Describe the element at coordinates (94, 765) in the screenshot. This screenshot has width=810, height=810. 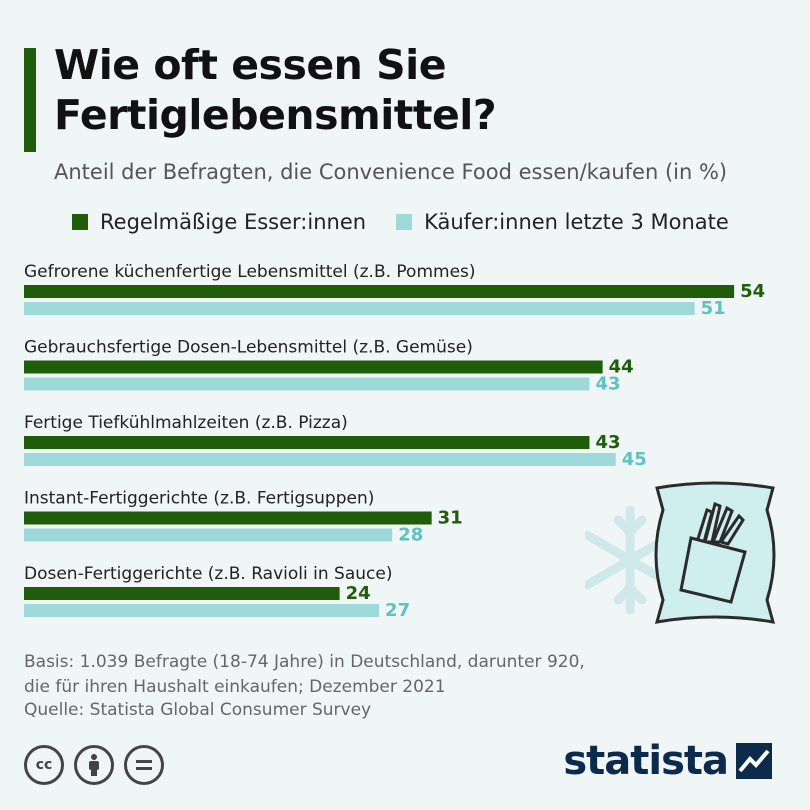
I see `by-icon` at that location.